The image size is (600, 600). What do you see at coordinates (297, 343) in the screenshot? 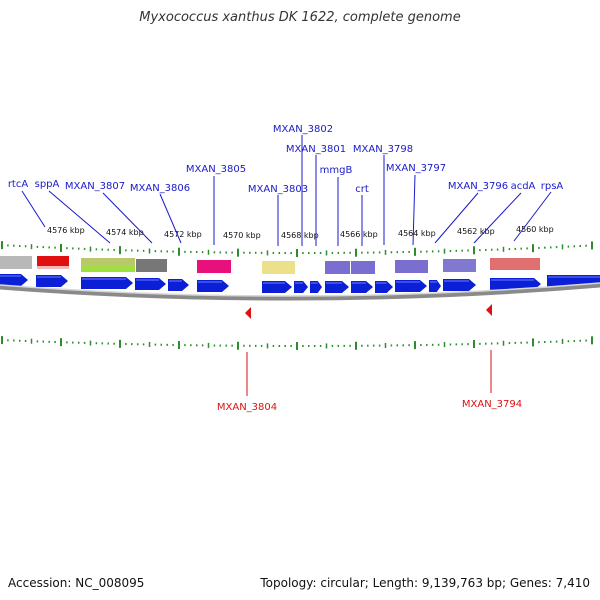
I see `bottom-tick-track` at bounding box center [297, 343].